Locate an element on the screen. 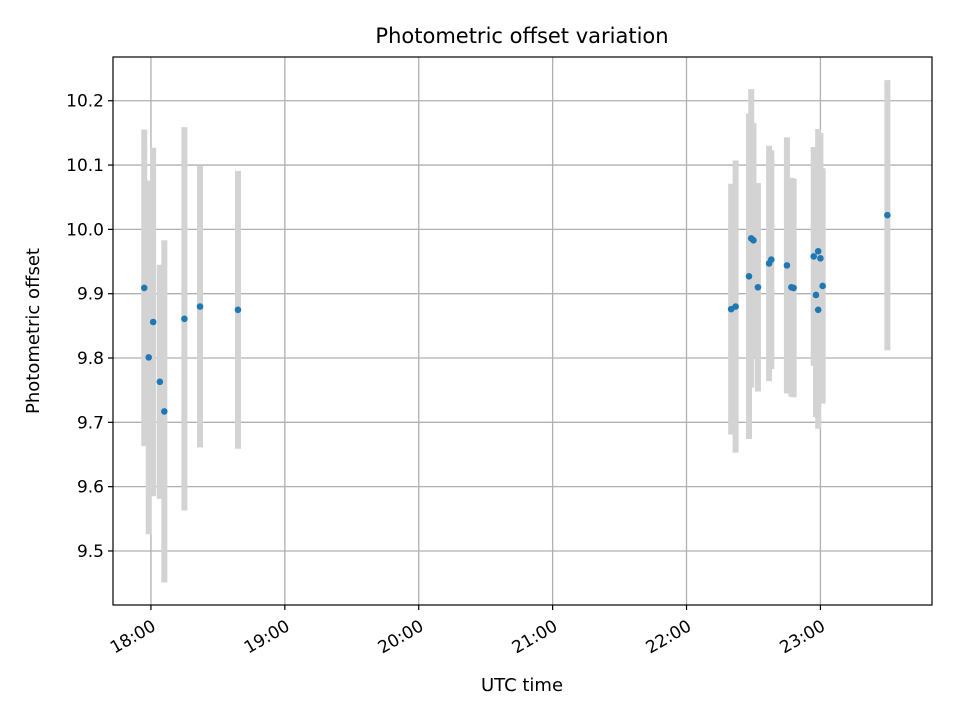  y-tick-label: 10.2 is located at coordinates (85, 102).